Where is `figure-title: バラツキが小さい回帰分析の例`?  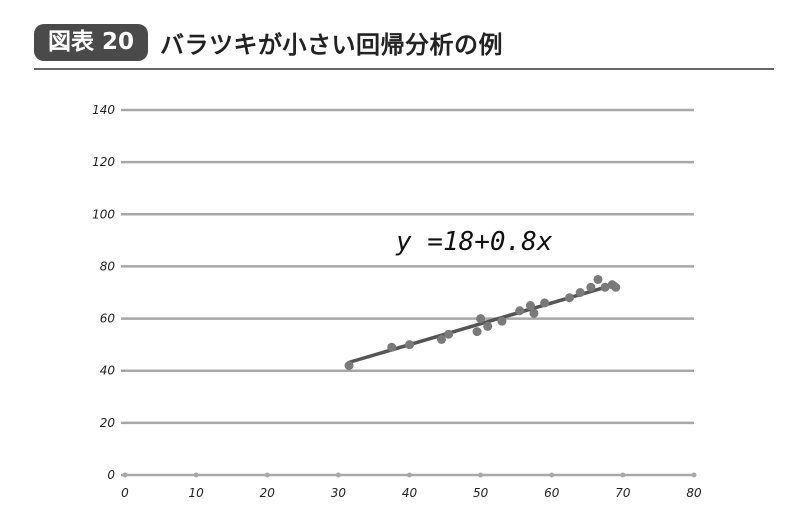
figure-title: バラツキが小さい回帰分析の例 is located at coordinates (332, 44).